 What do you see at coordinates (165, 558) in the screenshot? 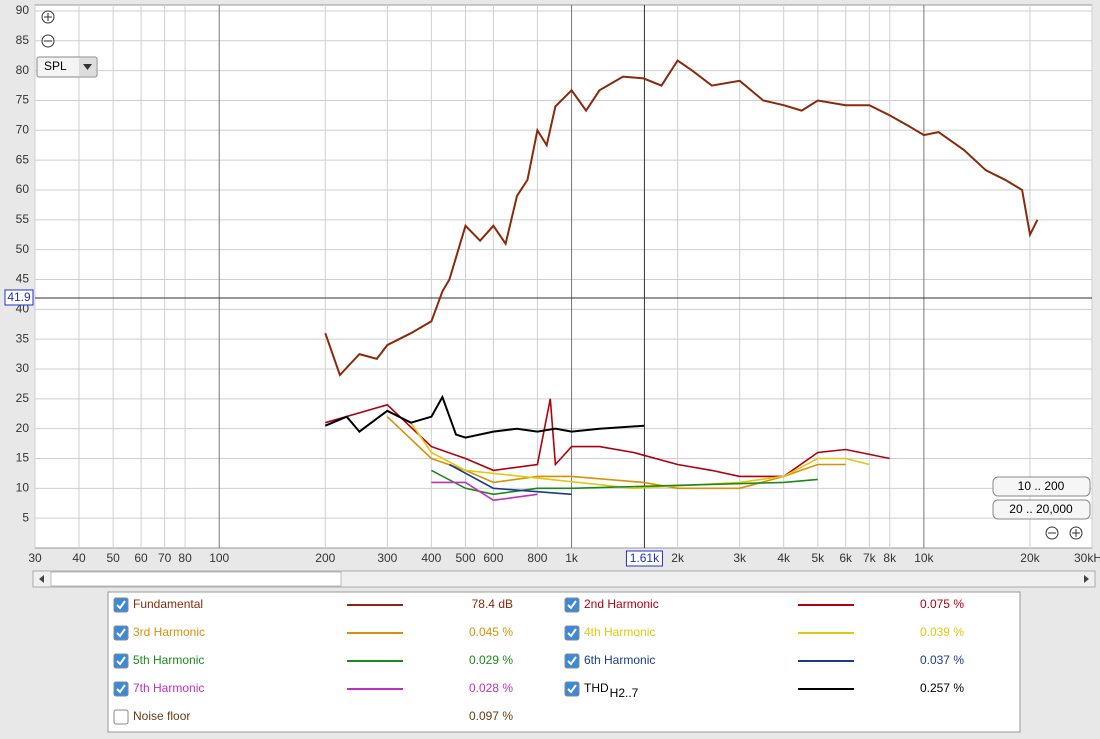
I see `x-tick-label: 70` at bounding box center [165, 558].